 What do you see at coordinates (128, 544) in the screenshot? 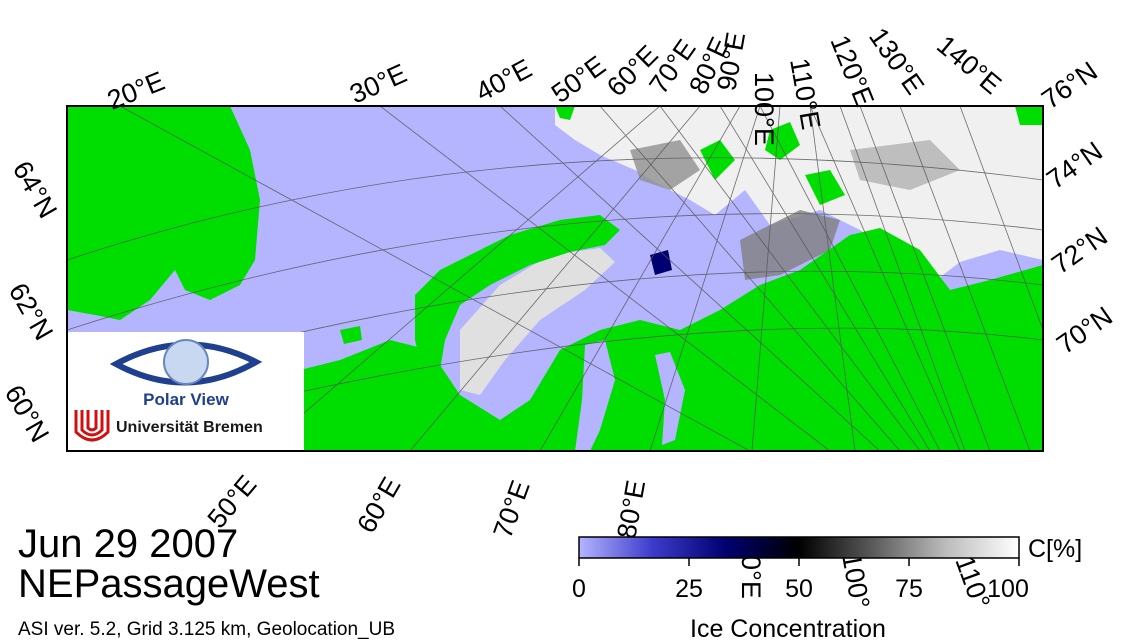
I see `date-title: Jun 29 2007` at bounding box center [128, 544].